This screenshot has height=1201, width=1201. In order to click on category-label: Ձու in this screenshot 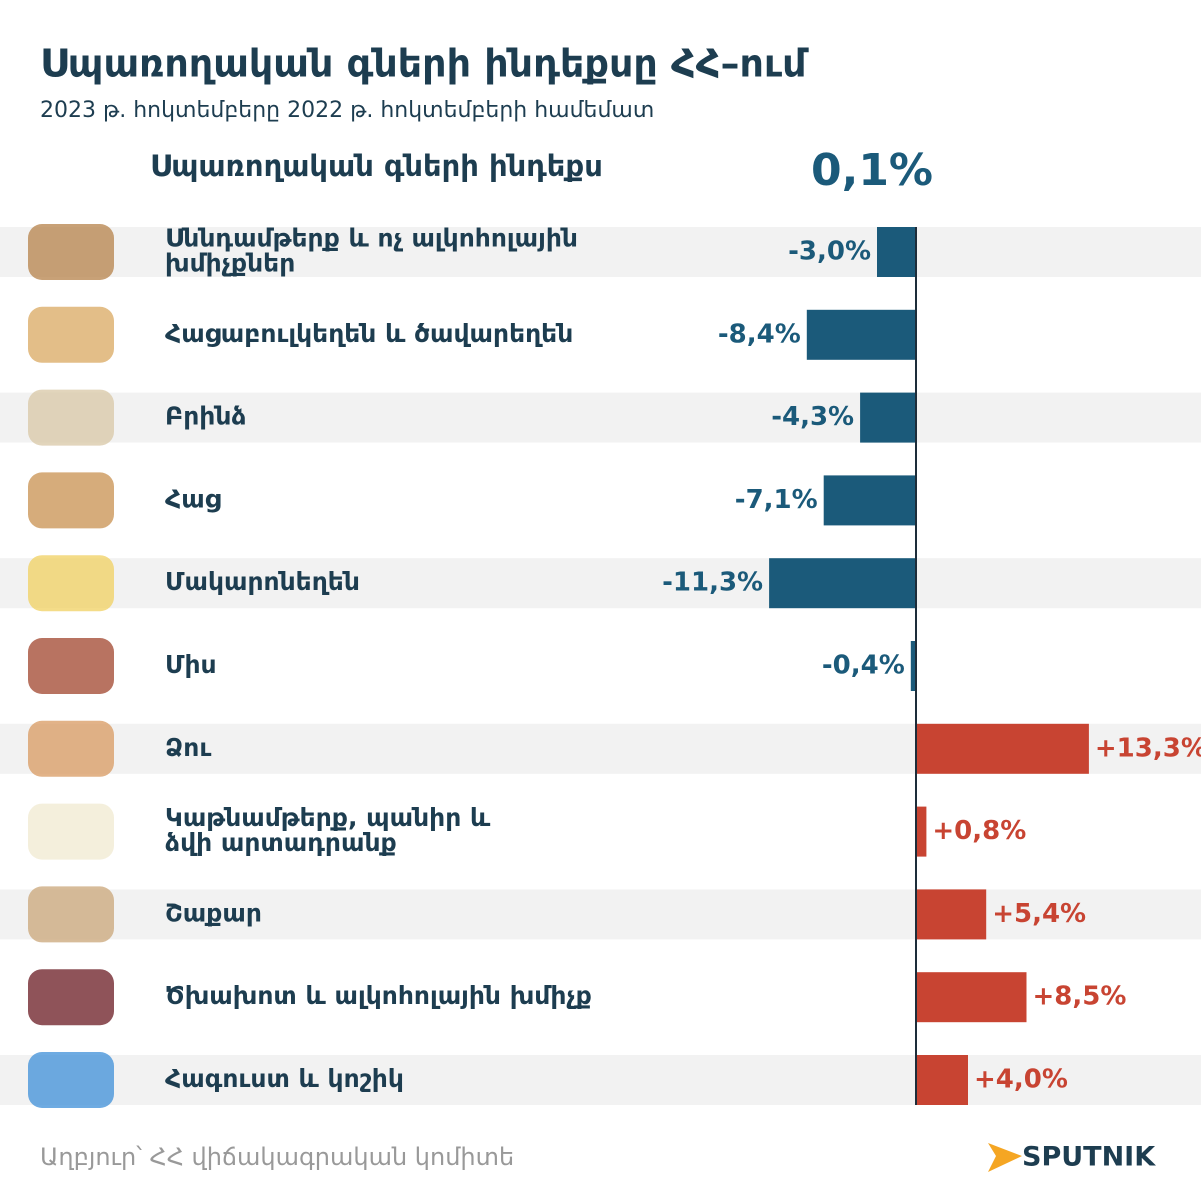, I will do `click(188, 747)`.